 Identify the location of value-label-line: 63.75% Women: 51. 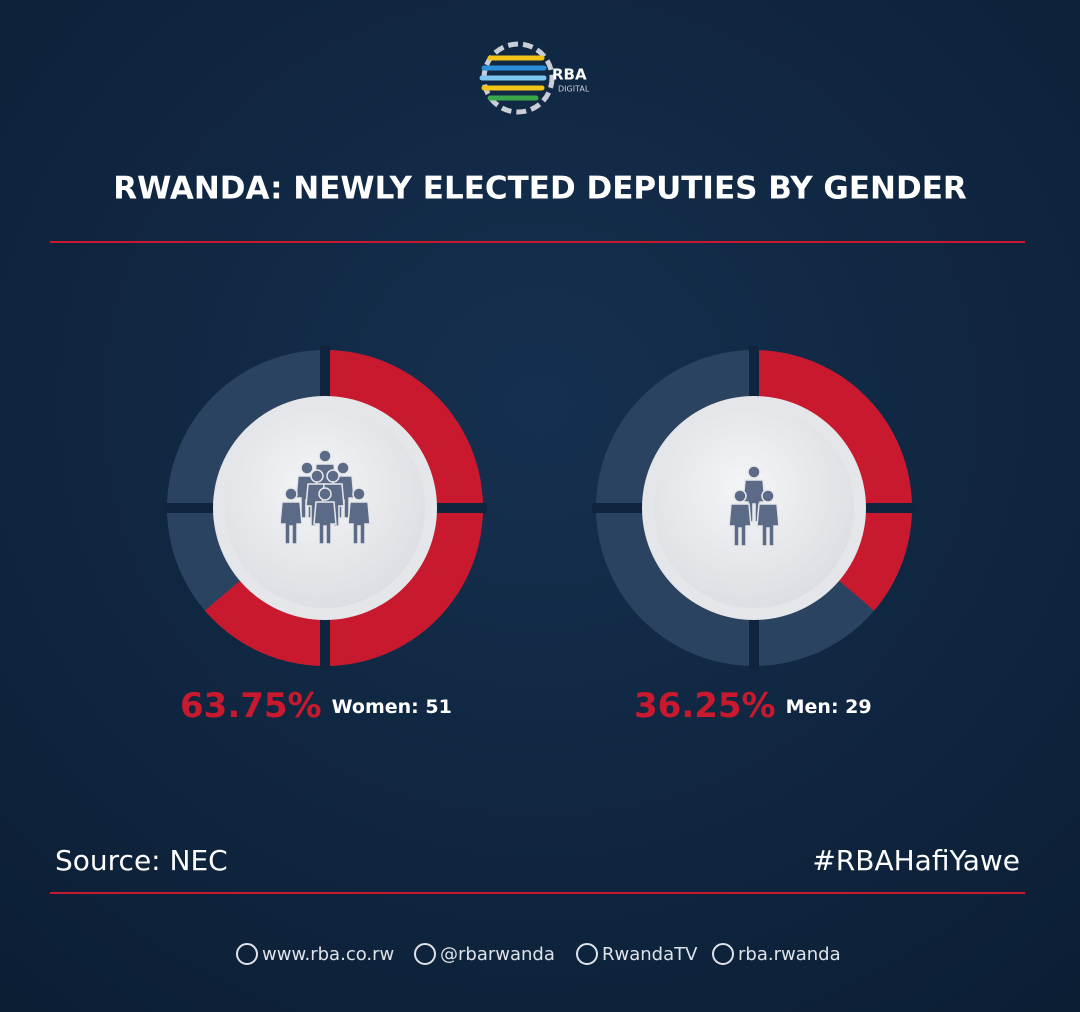
(316, 706).